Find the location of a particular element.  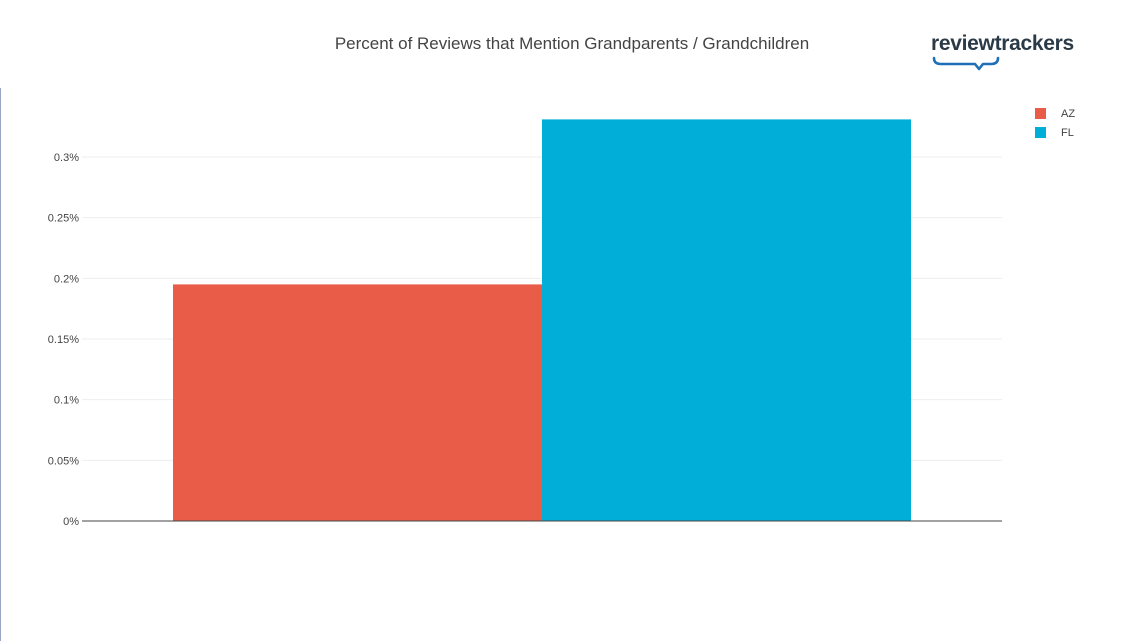

y-tick-label: 0.1% is located at coordinates (66, 401).